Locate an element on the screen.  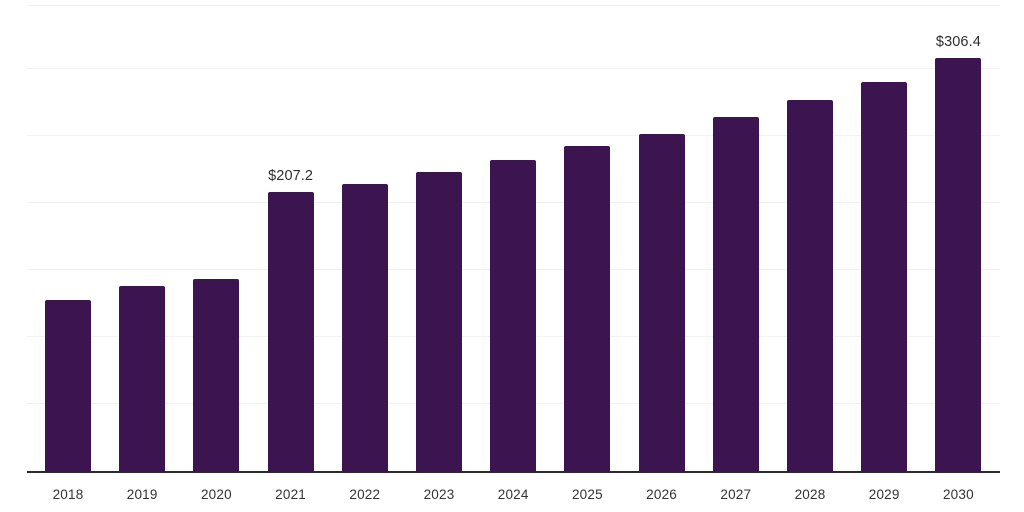
x-axis-tick-label: 2023 is located at coordinates (439, 494).